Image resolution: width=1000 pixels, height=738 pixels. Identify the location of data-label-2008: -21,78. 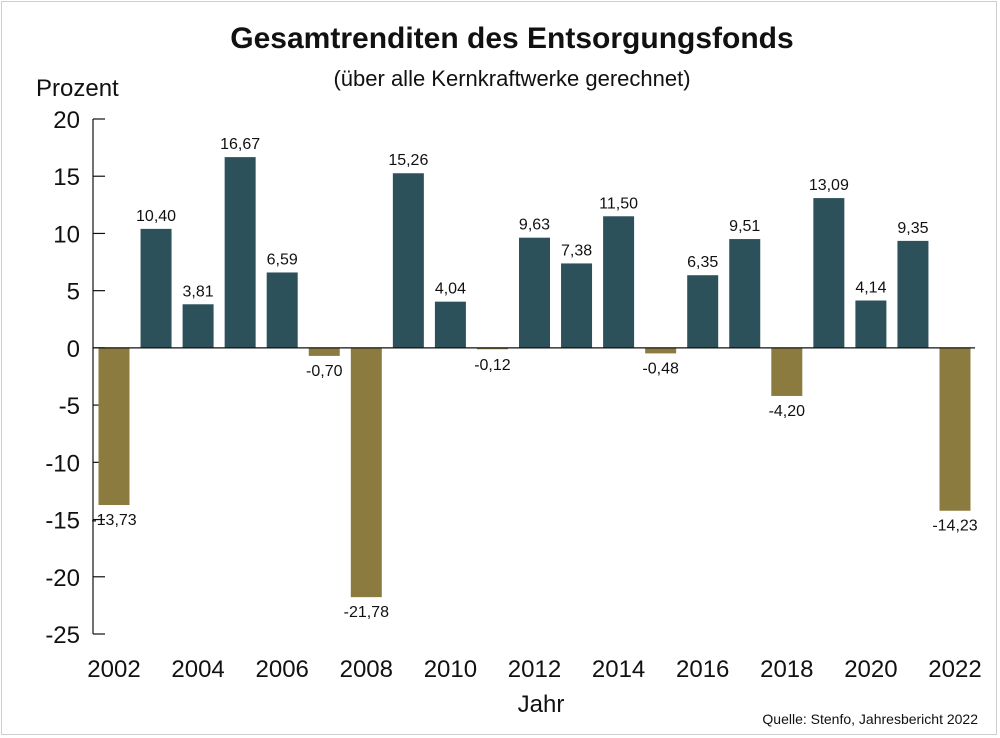
(366, 612).